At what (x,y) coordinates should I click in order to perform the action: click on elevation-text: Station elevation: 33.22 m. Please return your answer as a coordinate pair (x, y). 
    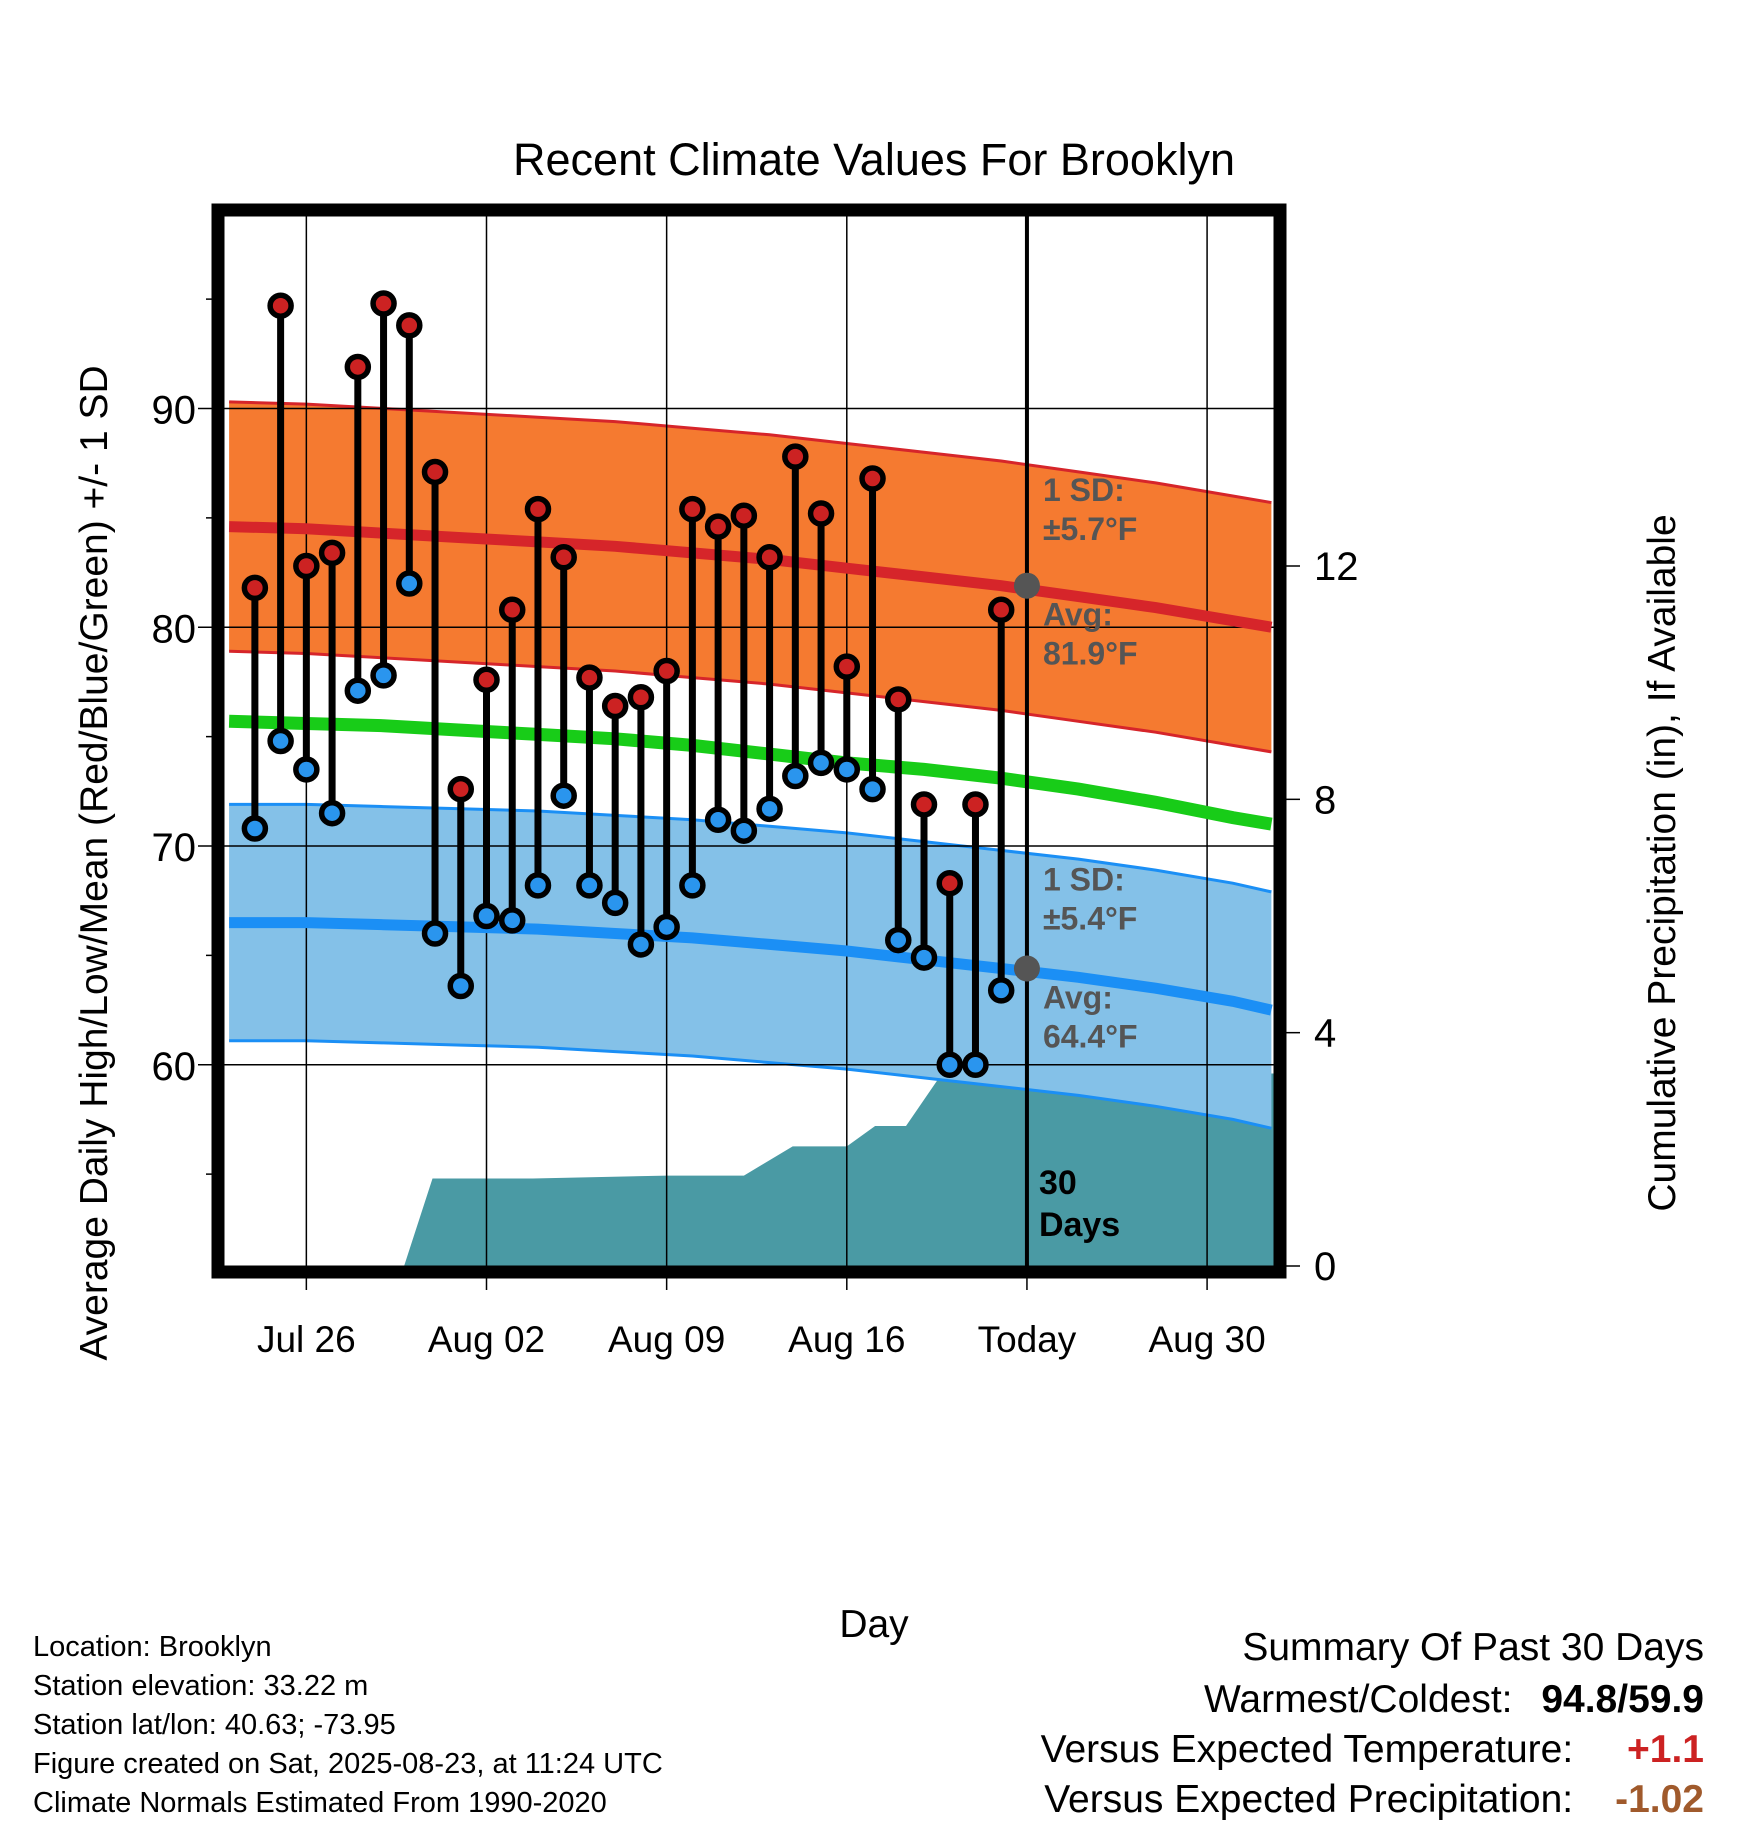
    Looking at the image, I should click on (201, 1686).